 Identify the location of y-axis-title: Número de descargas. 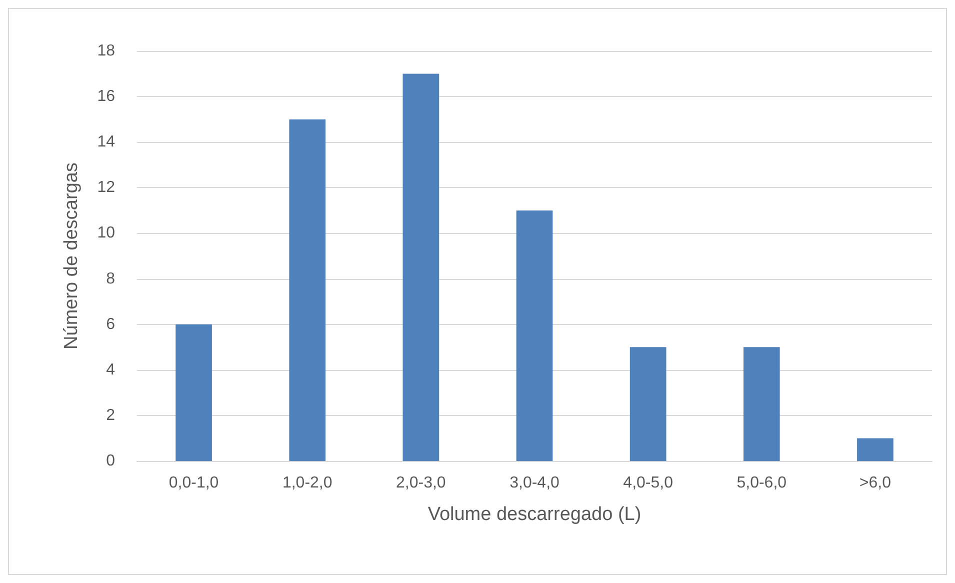
(71, 256).